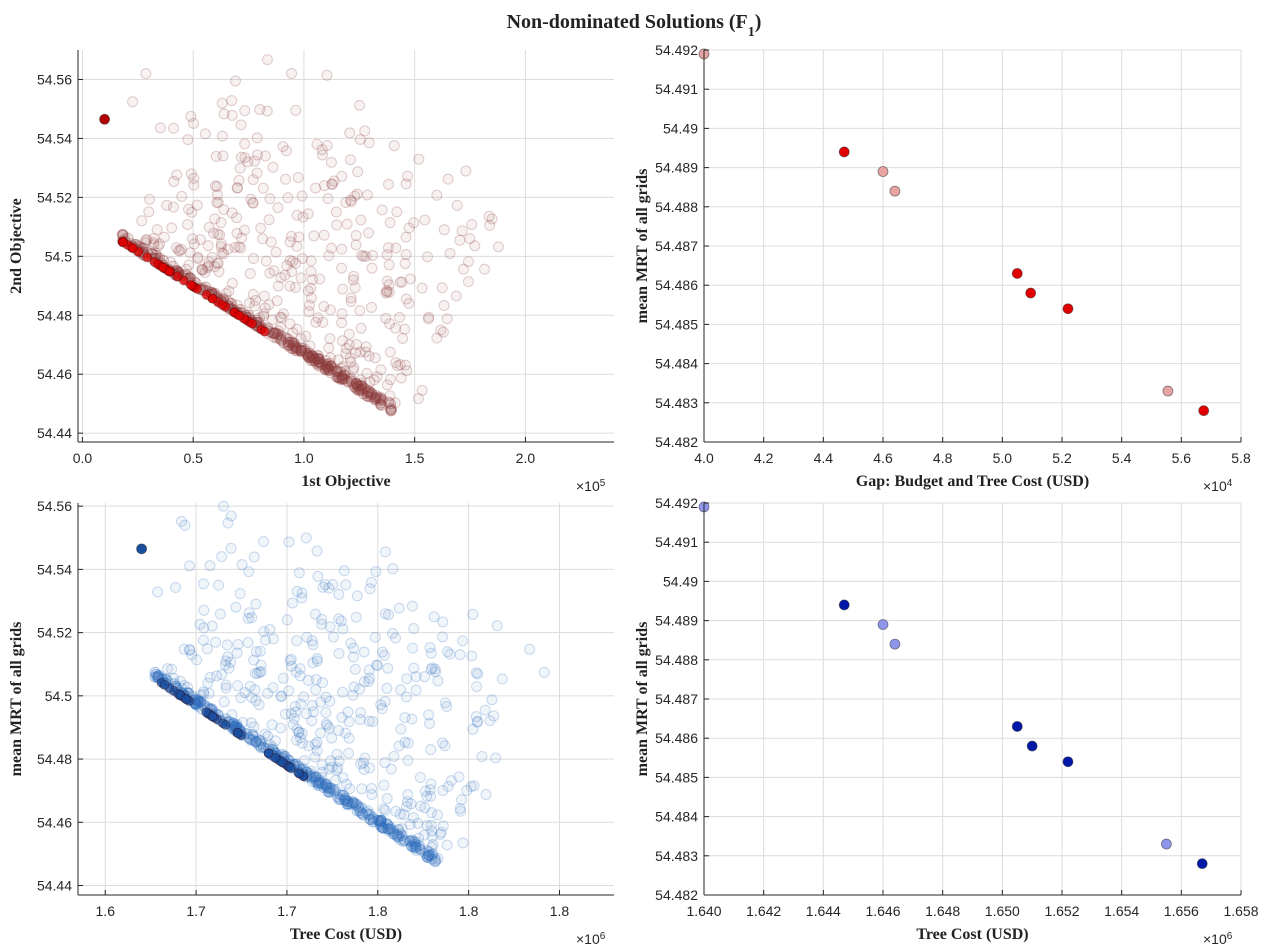 Image resolution: width=1268 pixels, height=945 pixels. I want to click on y-tick-label: 54.49, so click(680, 128).